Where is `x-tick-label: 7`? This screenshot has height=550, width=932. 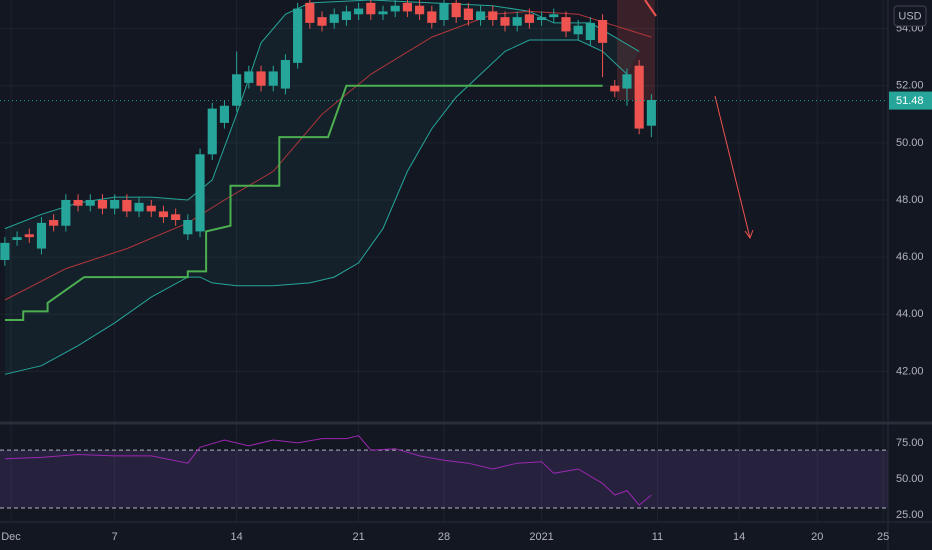
x-tick-label: 7 is located at coordinates (115, 537).